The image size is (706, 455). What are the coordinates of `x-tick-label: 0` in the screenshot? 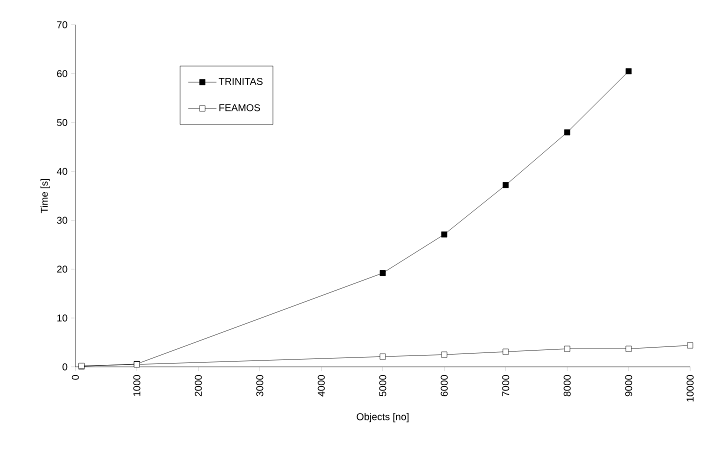 It's located at (75, 377).